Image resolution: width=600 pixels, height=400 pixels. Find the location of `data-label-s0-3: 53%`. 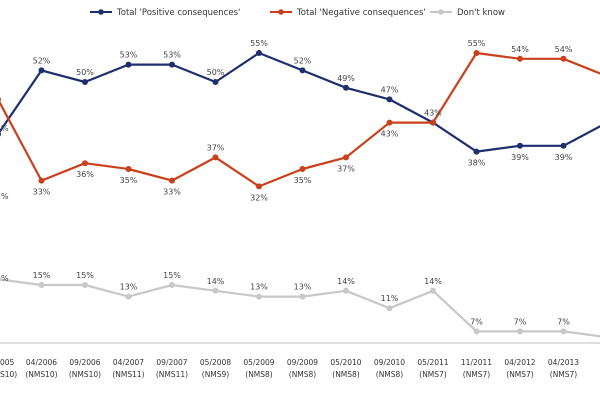

data-label-s0-3: 53% is located at coordinates (129, 55).